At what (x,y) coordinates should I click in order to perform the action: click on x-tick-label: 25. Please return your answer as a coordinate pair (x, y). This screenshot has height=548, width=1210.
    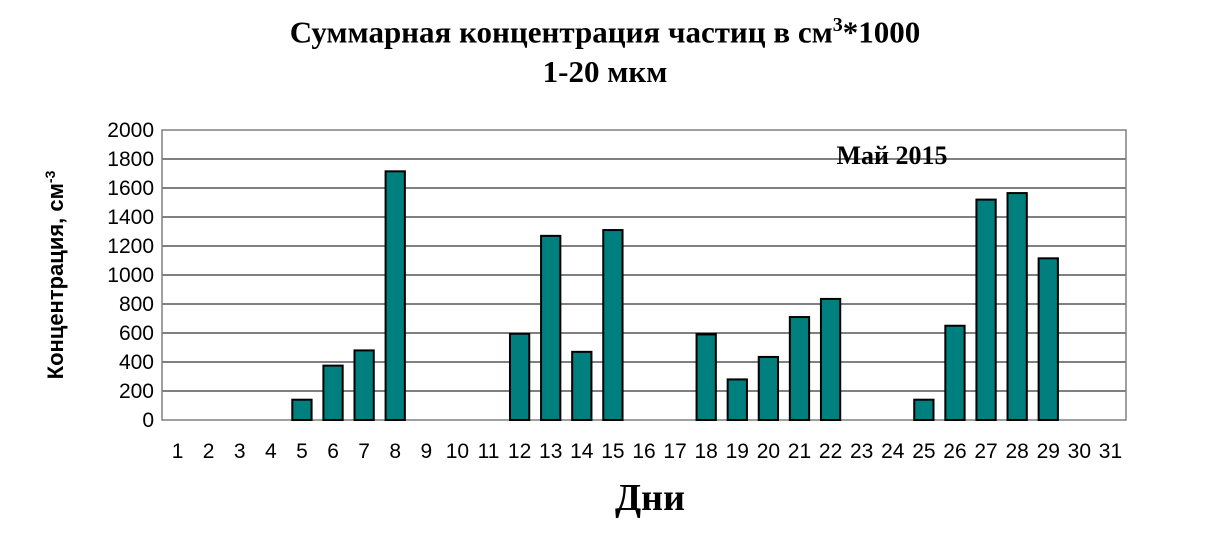
    Looking at the image, I should click on (923, 451).